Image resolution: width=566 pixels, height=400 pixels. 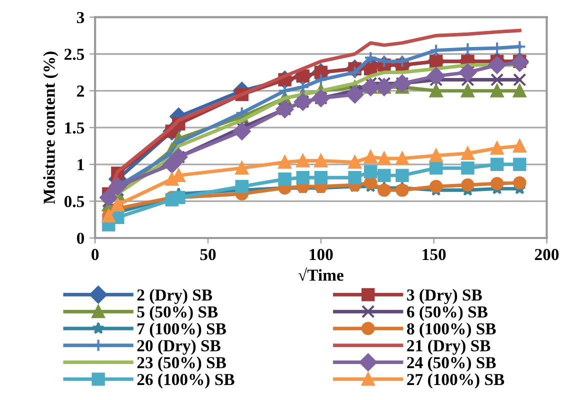 What do you see at coordinates (451, 330) in the screenshot?
I see `legend-label: 8 (100%) SB` at bounding box center [451, 330].